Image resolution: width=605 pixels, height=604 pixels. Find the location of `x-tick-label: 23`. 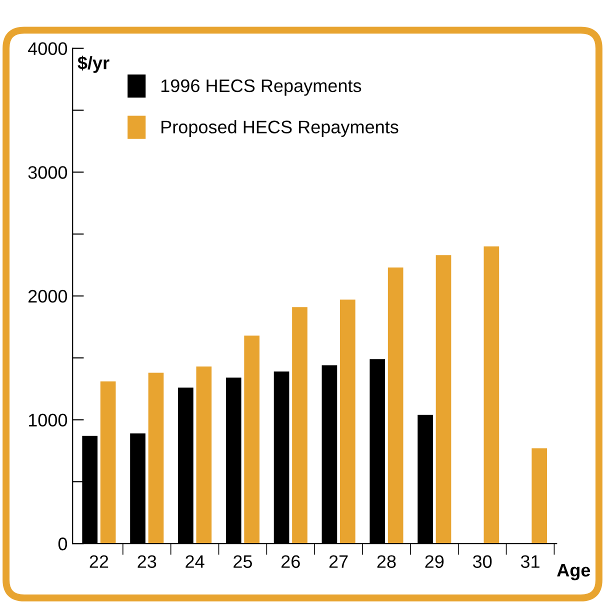

x-tick-label: 23 is located at coordinates (147, 561).